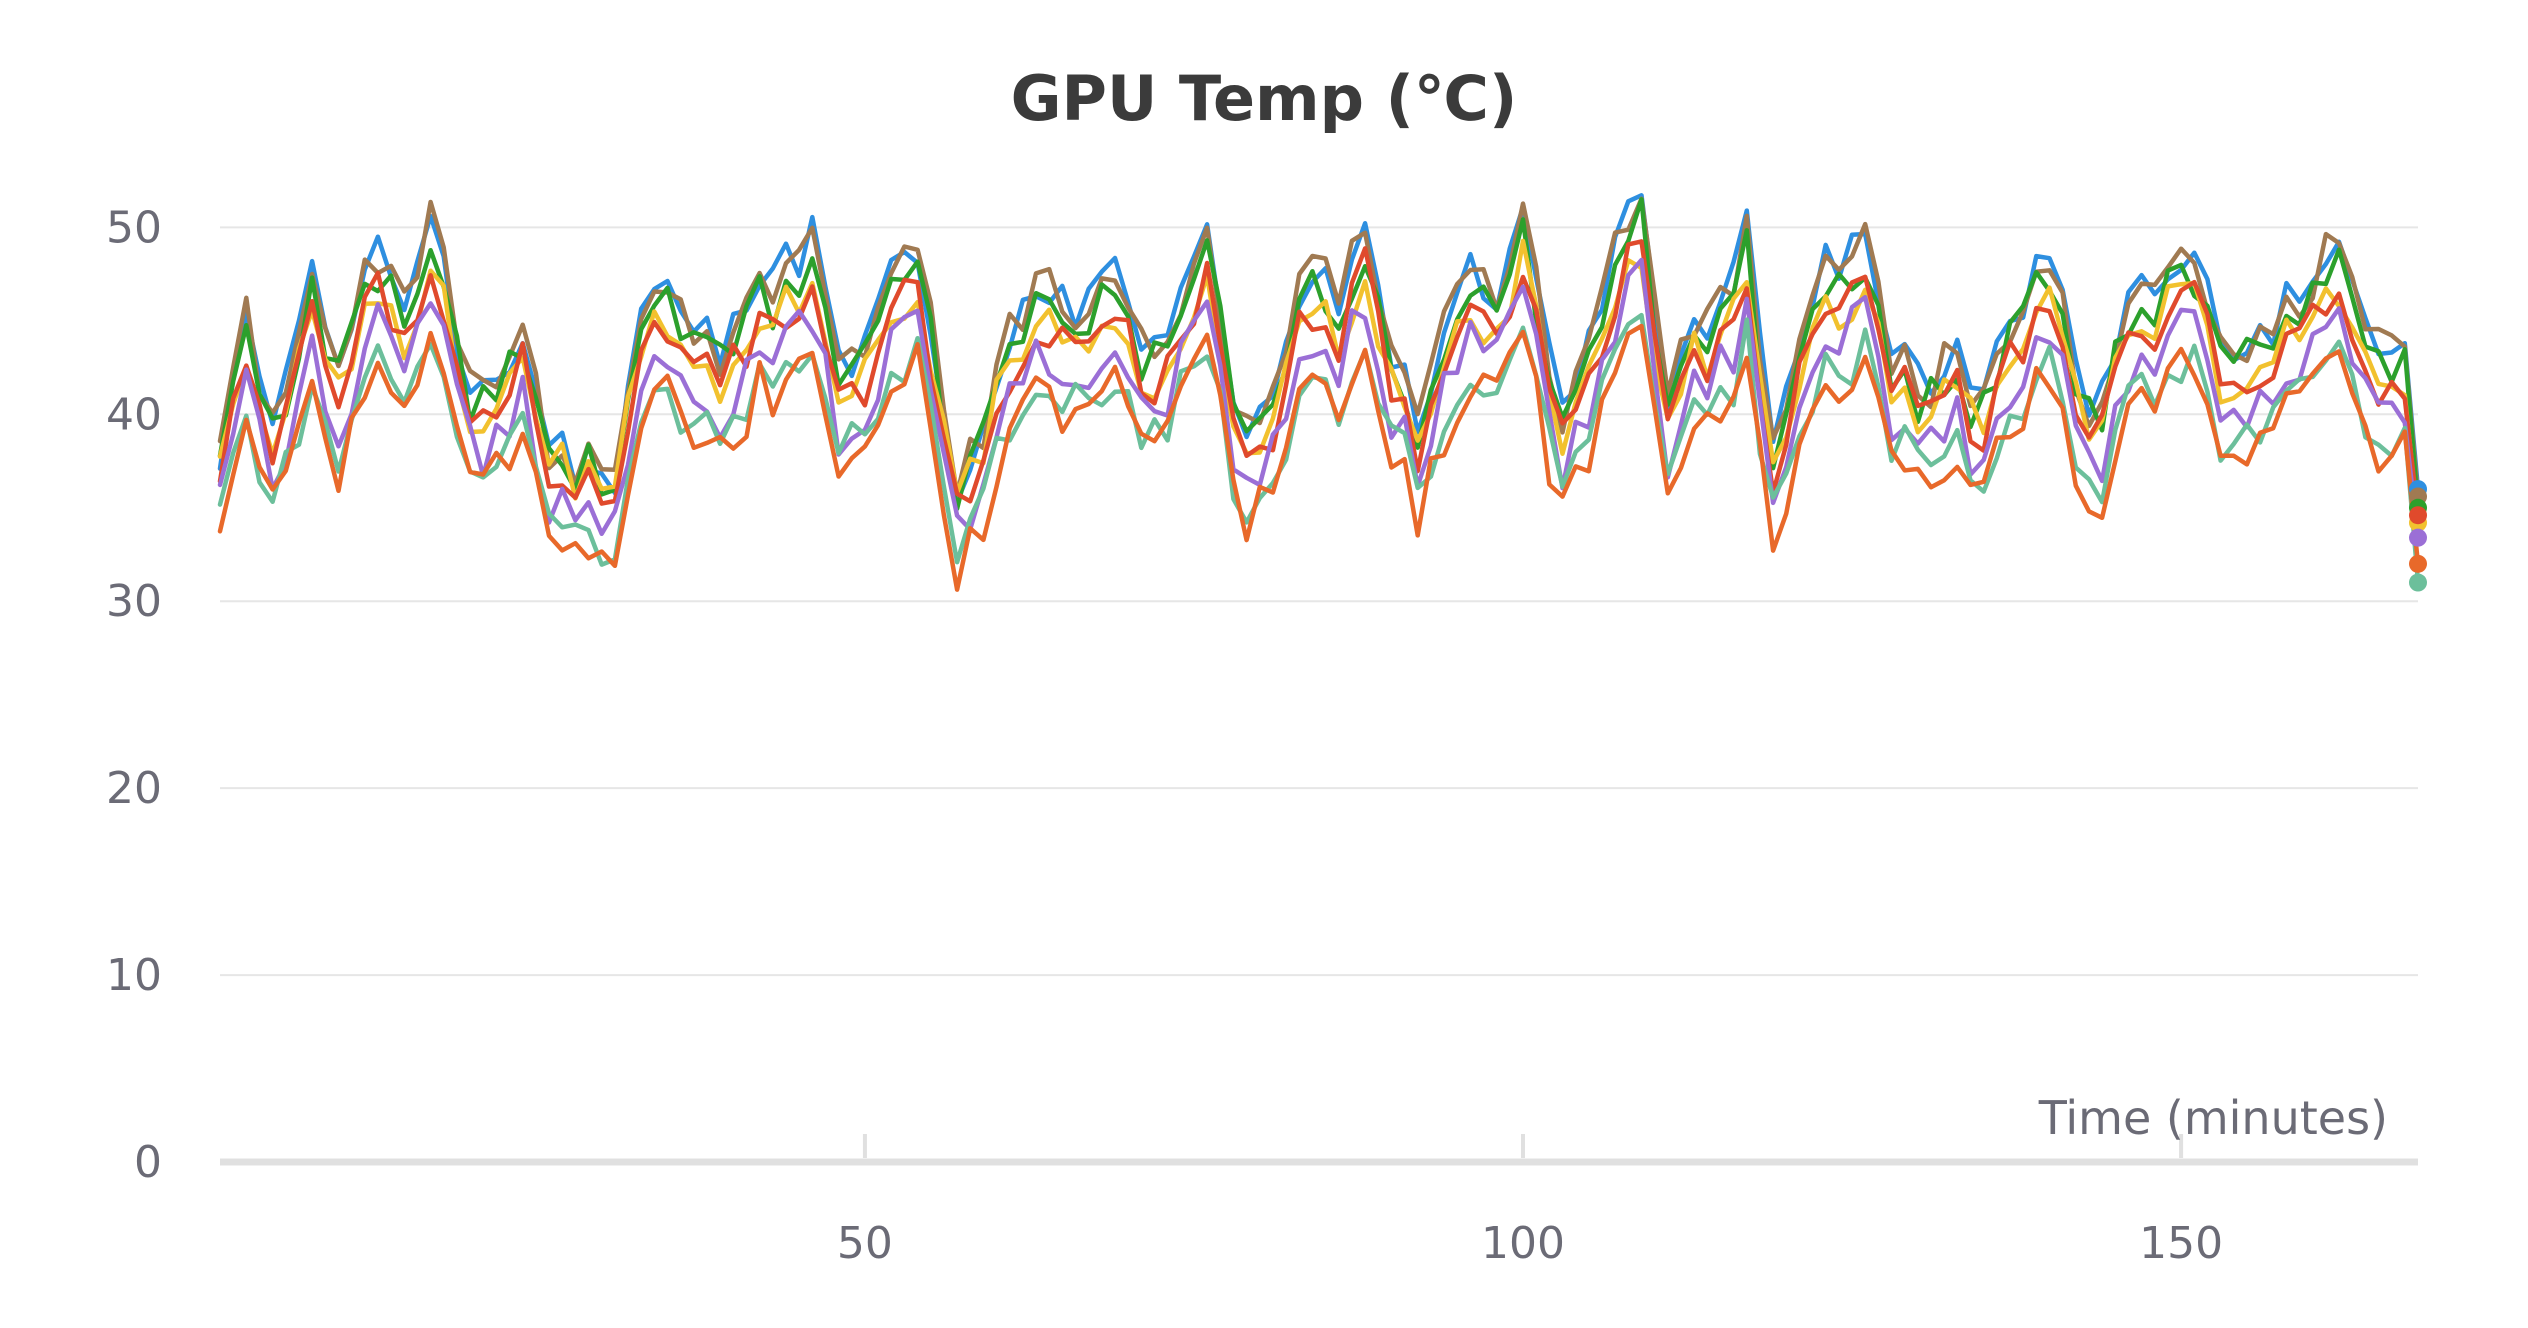  I want to click on x-tick-label-50: 50, so click(865, 1243).